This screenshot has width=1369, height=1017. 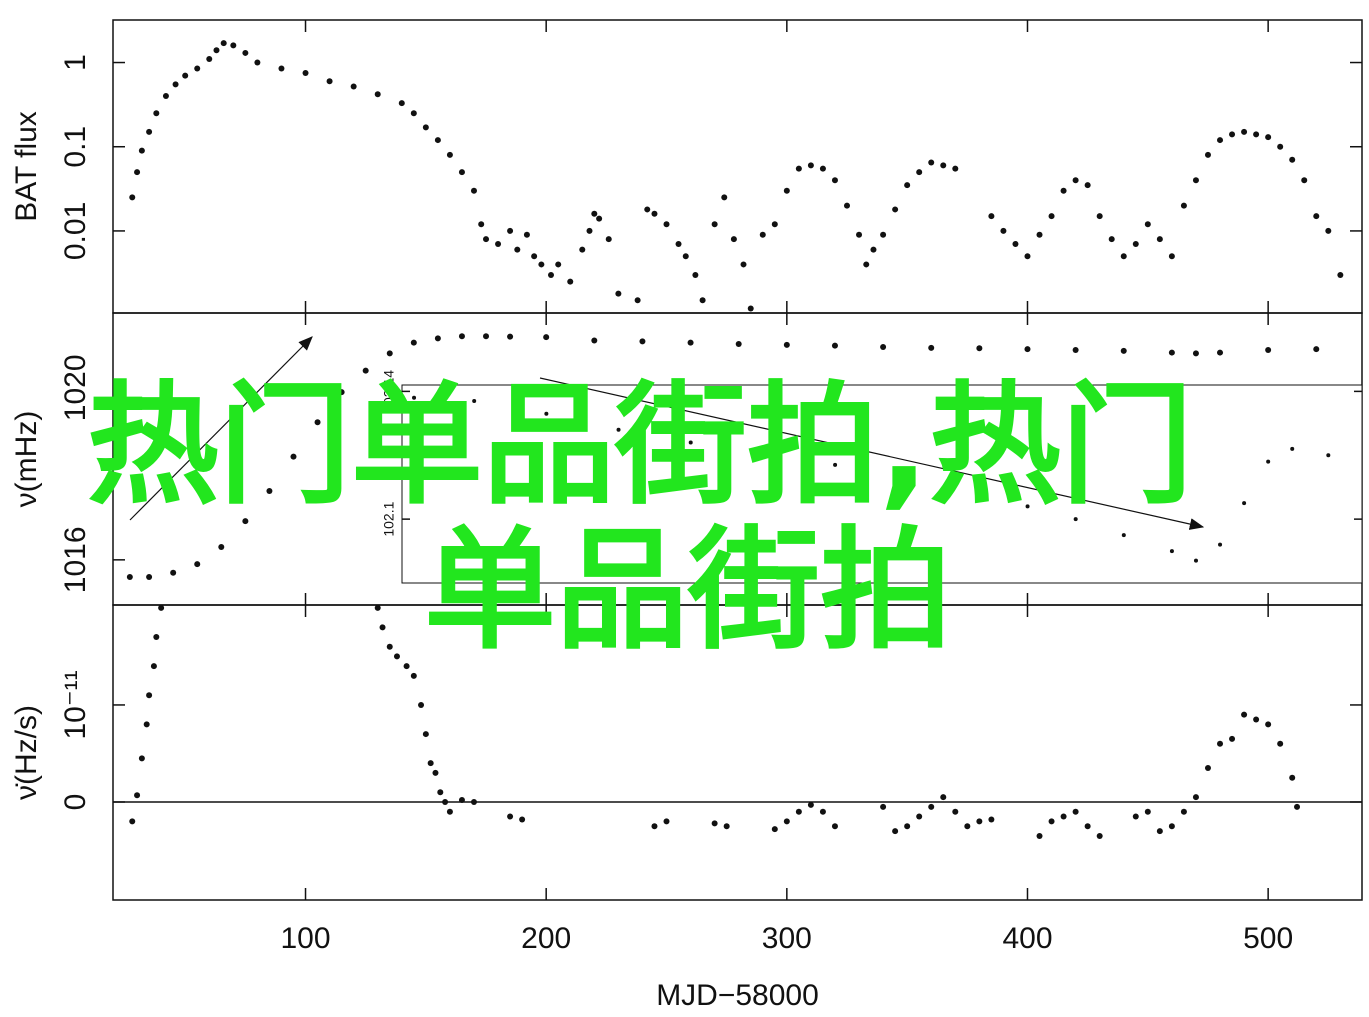 I want to click on y-tick-label: 0.01, so click(x=75, y=231).